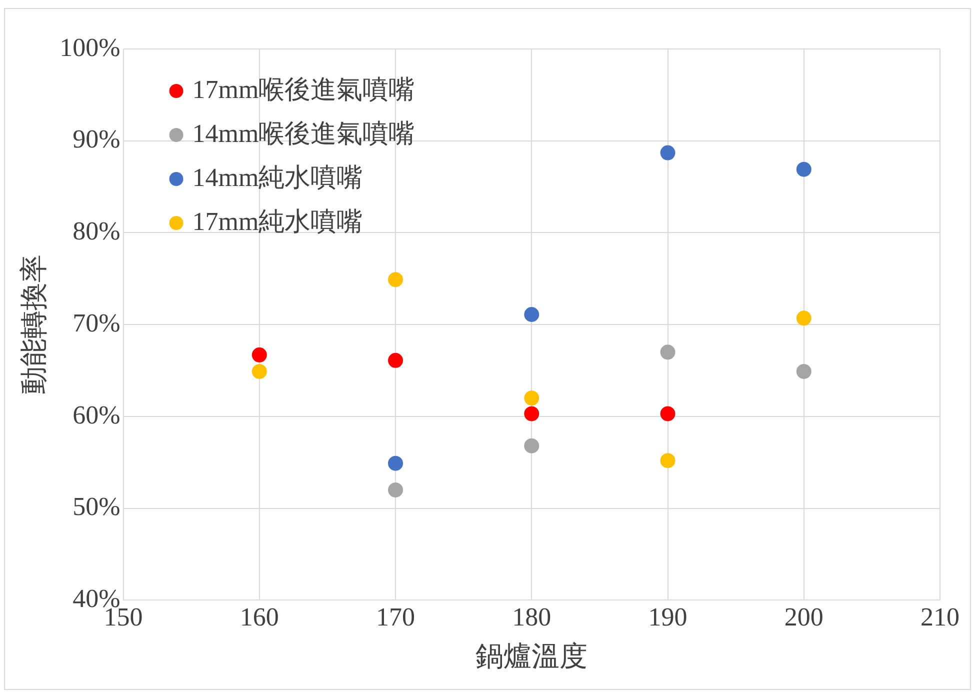 The width and height of the screenshot is (977, 696). Describe the element at coordinates (96, 231) in the screenshot. I see `y-tick-label: 80%` at that location.